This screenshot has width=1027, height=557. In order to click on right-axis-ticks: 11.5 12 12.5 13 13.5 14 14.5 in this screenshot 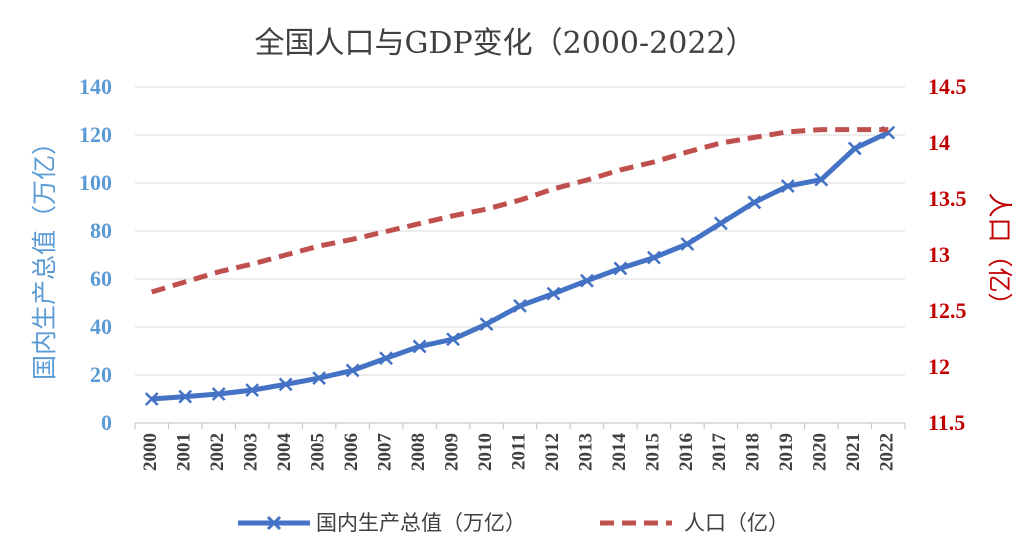, I will do `click(947, 254)`.